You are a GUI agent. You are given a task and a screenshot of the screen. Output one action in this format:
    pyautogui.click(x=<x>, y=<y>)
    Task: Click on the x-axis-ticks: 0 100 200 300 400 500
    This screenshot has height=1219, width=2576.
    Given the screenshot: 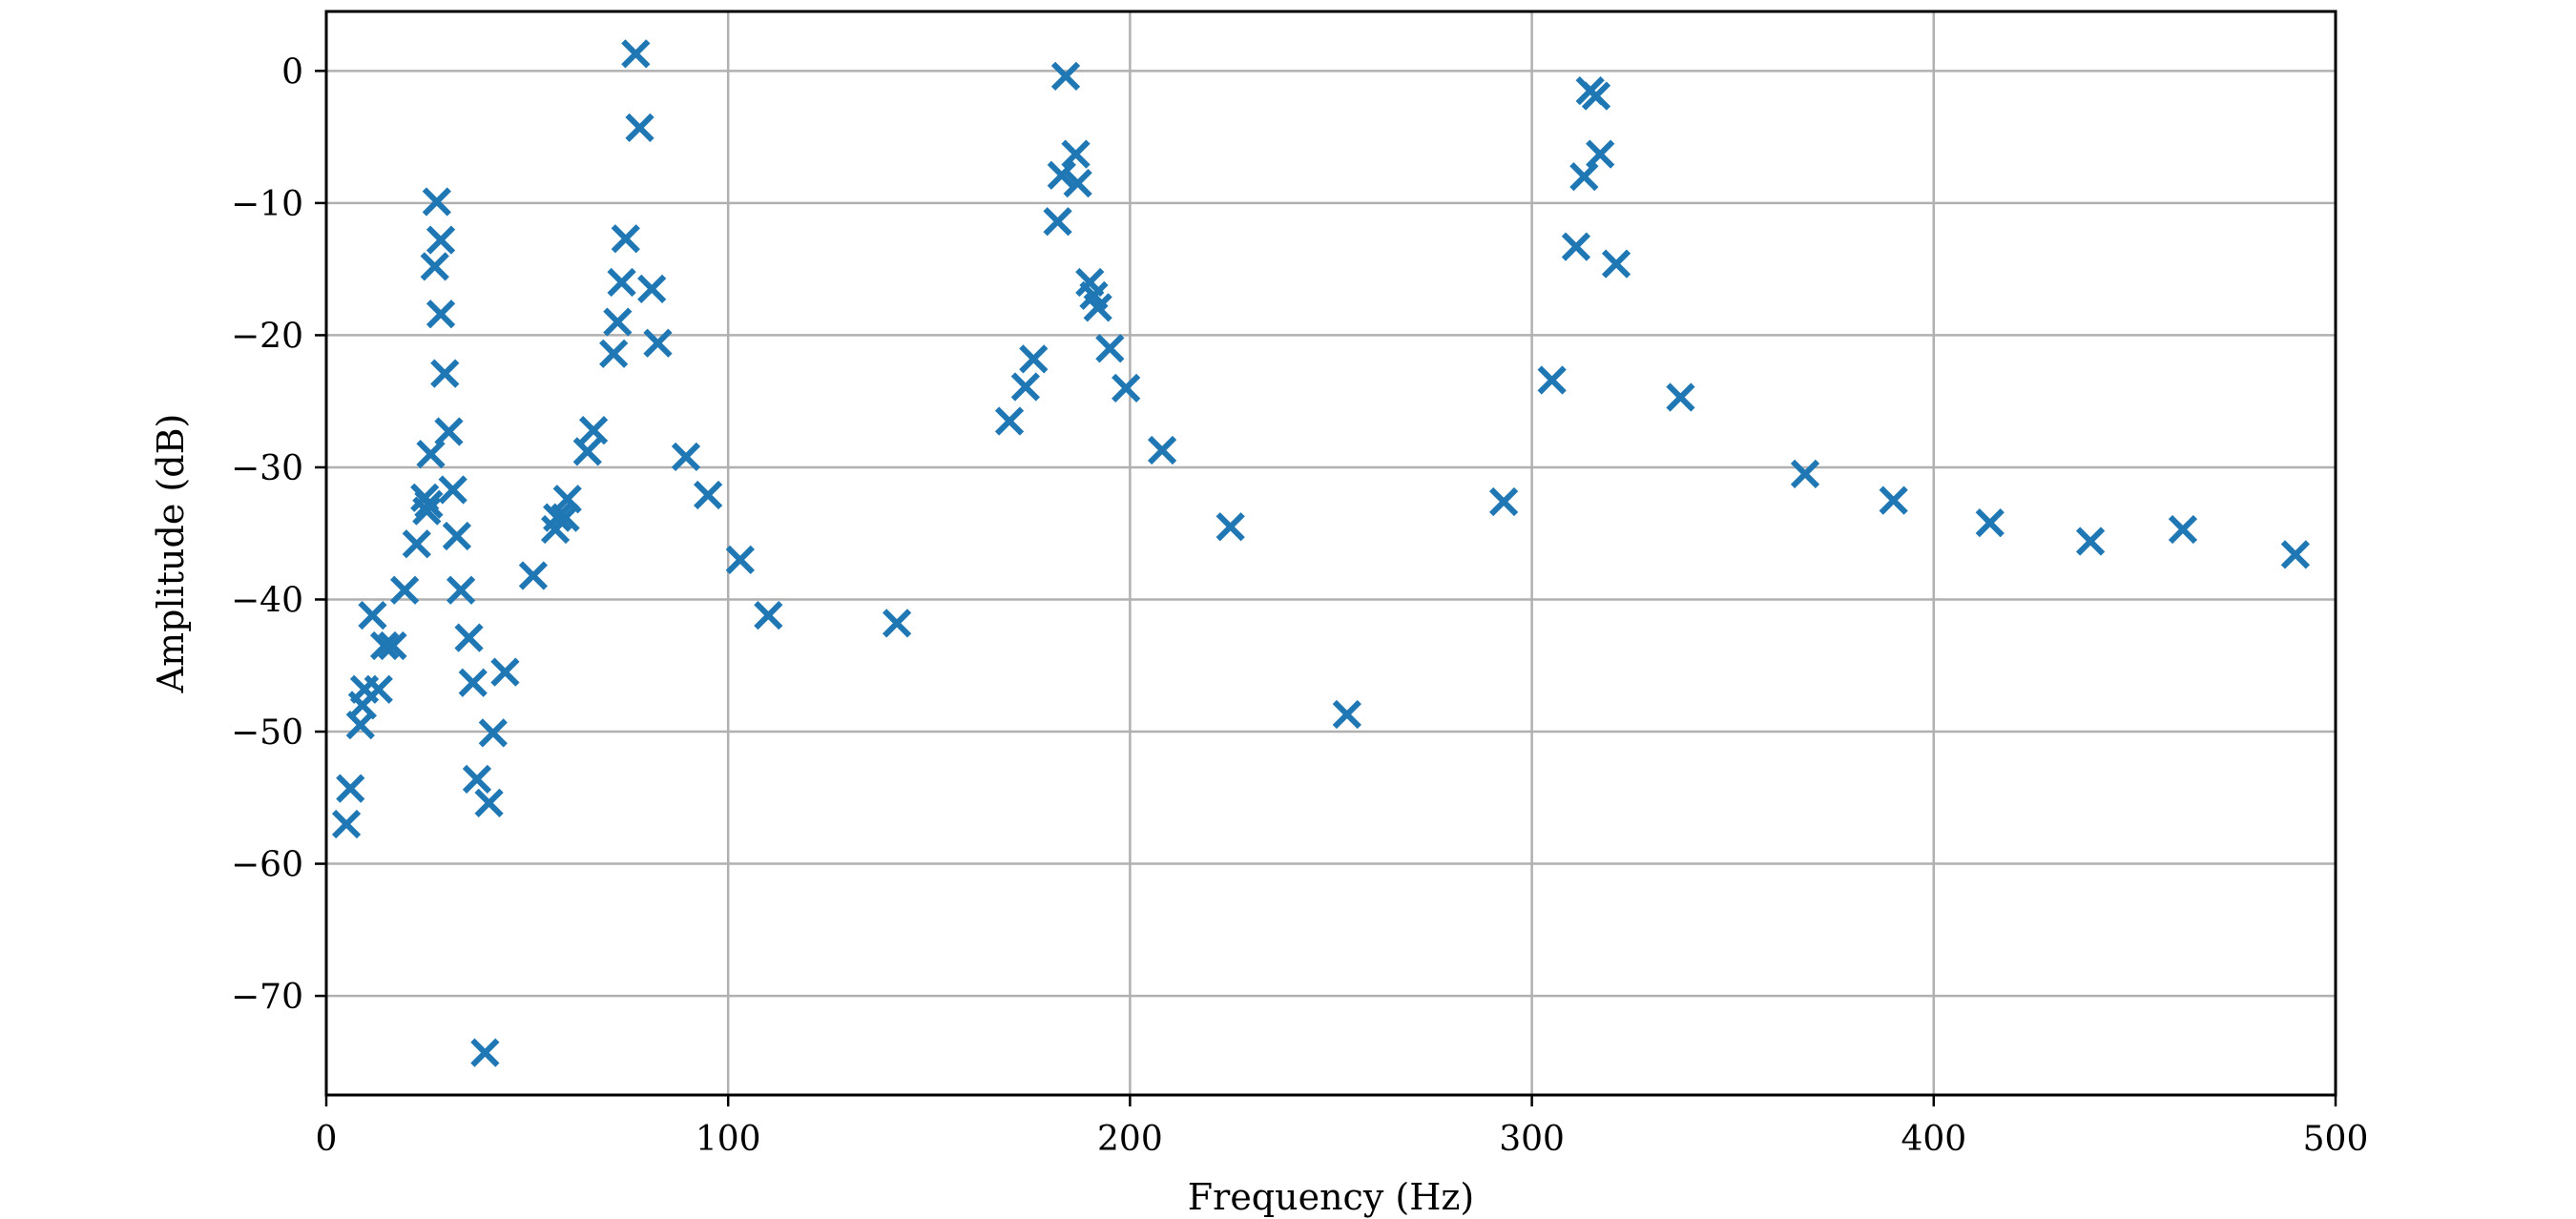 What is the action you would take?
    pyautogui.click(x=1342, y=1127)
    